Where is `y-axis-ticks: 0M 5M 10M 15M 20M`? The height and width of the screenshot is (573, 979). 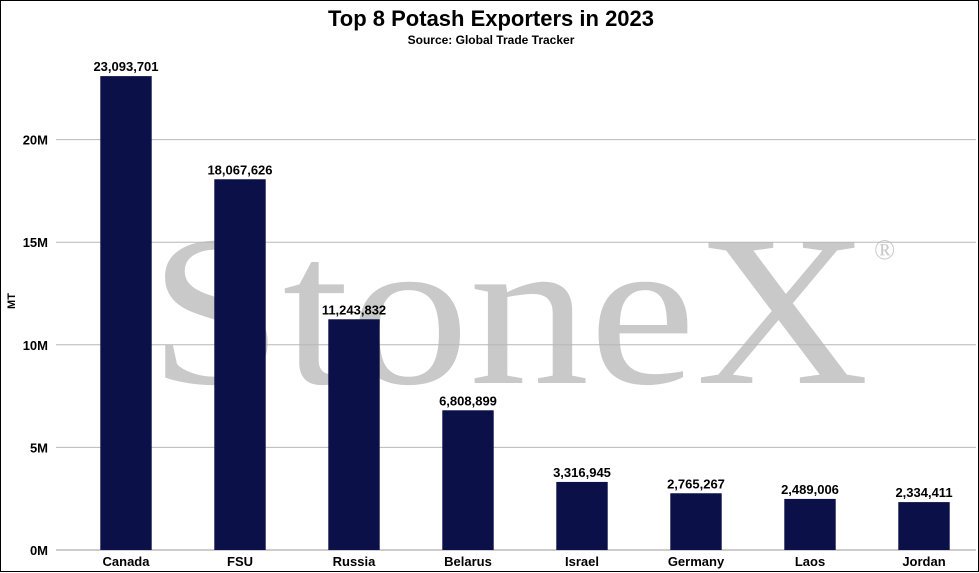
y-axis-ticks: 0M 5M 10M 15M 20M is located at coordinates (35, 345).